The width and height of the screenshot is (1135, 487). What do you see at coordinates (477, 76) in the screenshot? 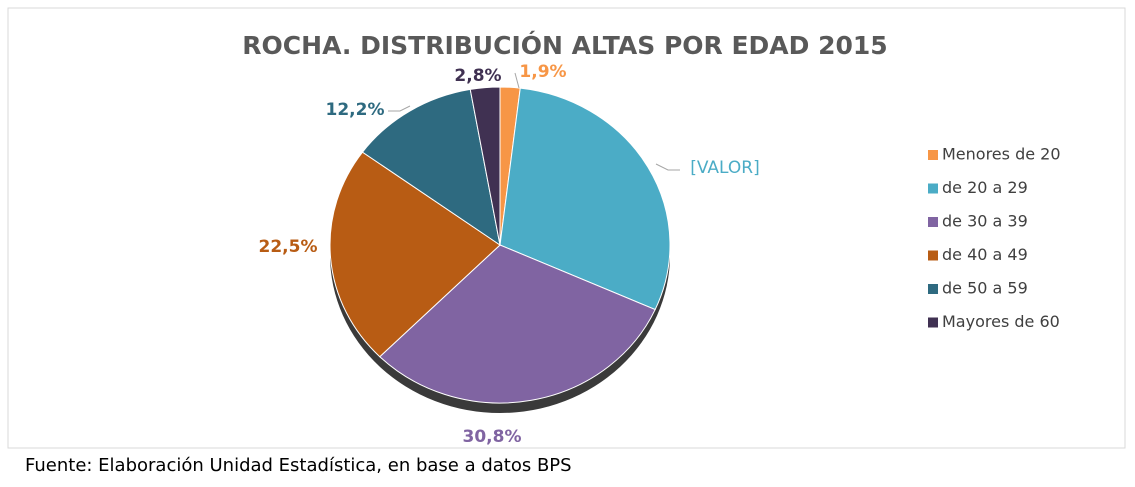
I see `data-label: 2,8%` at bounding box center [477, 76].